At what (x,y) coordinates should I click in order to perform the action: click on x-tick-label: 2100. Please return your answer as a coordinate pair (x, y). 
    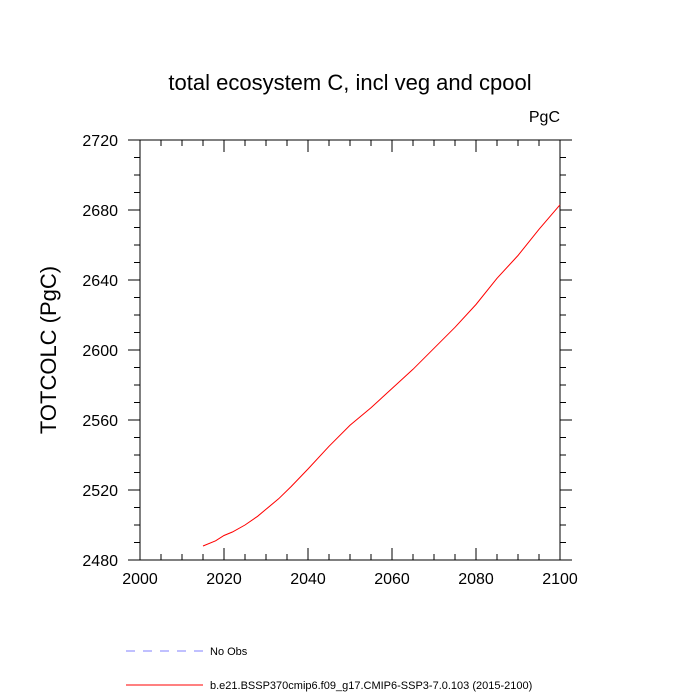
    Looking at the image, I should click on (560, 579).